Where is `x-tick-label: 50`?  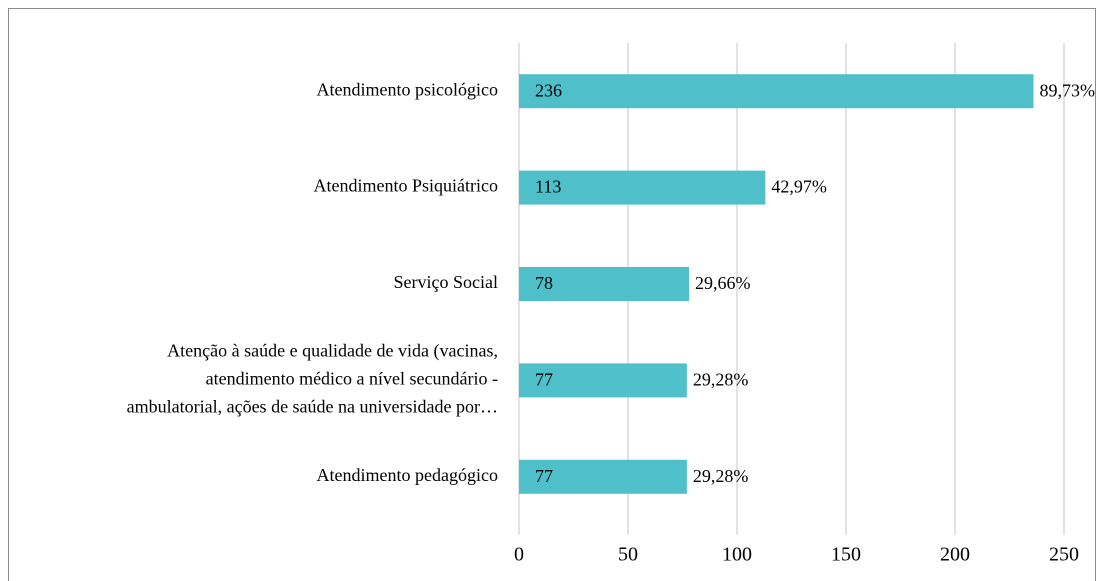
x-tick-label: 50 is located at coordinates (628, 555).